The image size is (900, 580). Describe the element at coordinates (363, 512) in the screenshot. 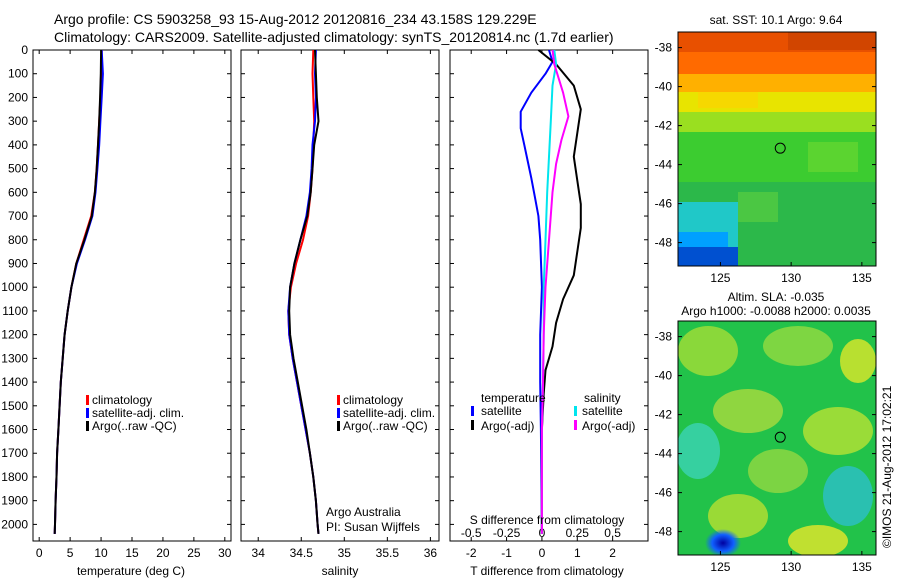

I see `argo-australia-label: Argo Australia` at that location.